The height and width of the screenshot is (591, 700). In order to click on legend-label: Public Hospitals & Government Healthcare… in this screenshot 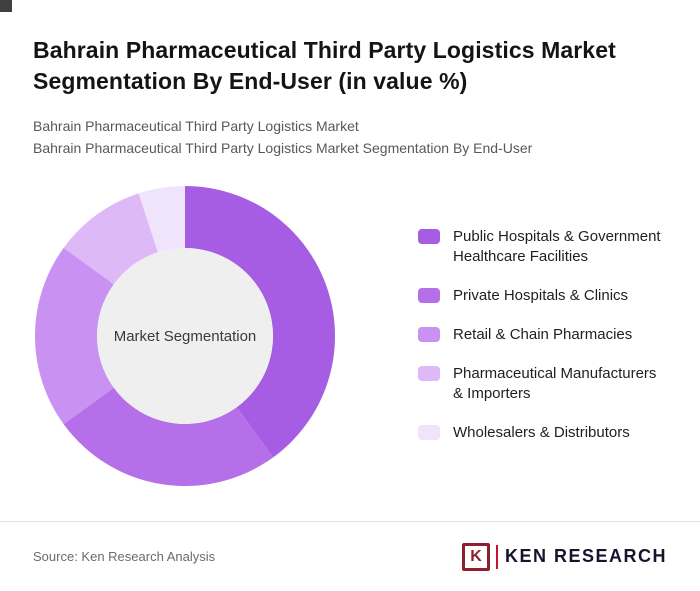, I will do `click(557, 246)`.